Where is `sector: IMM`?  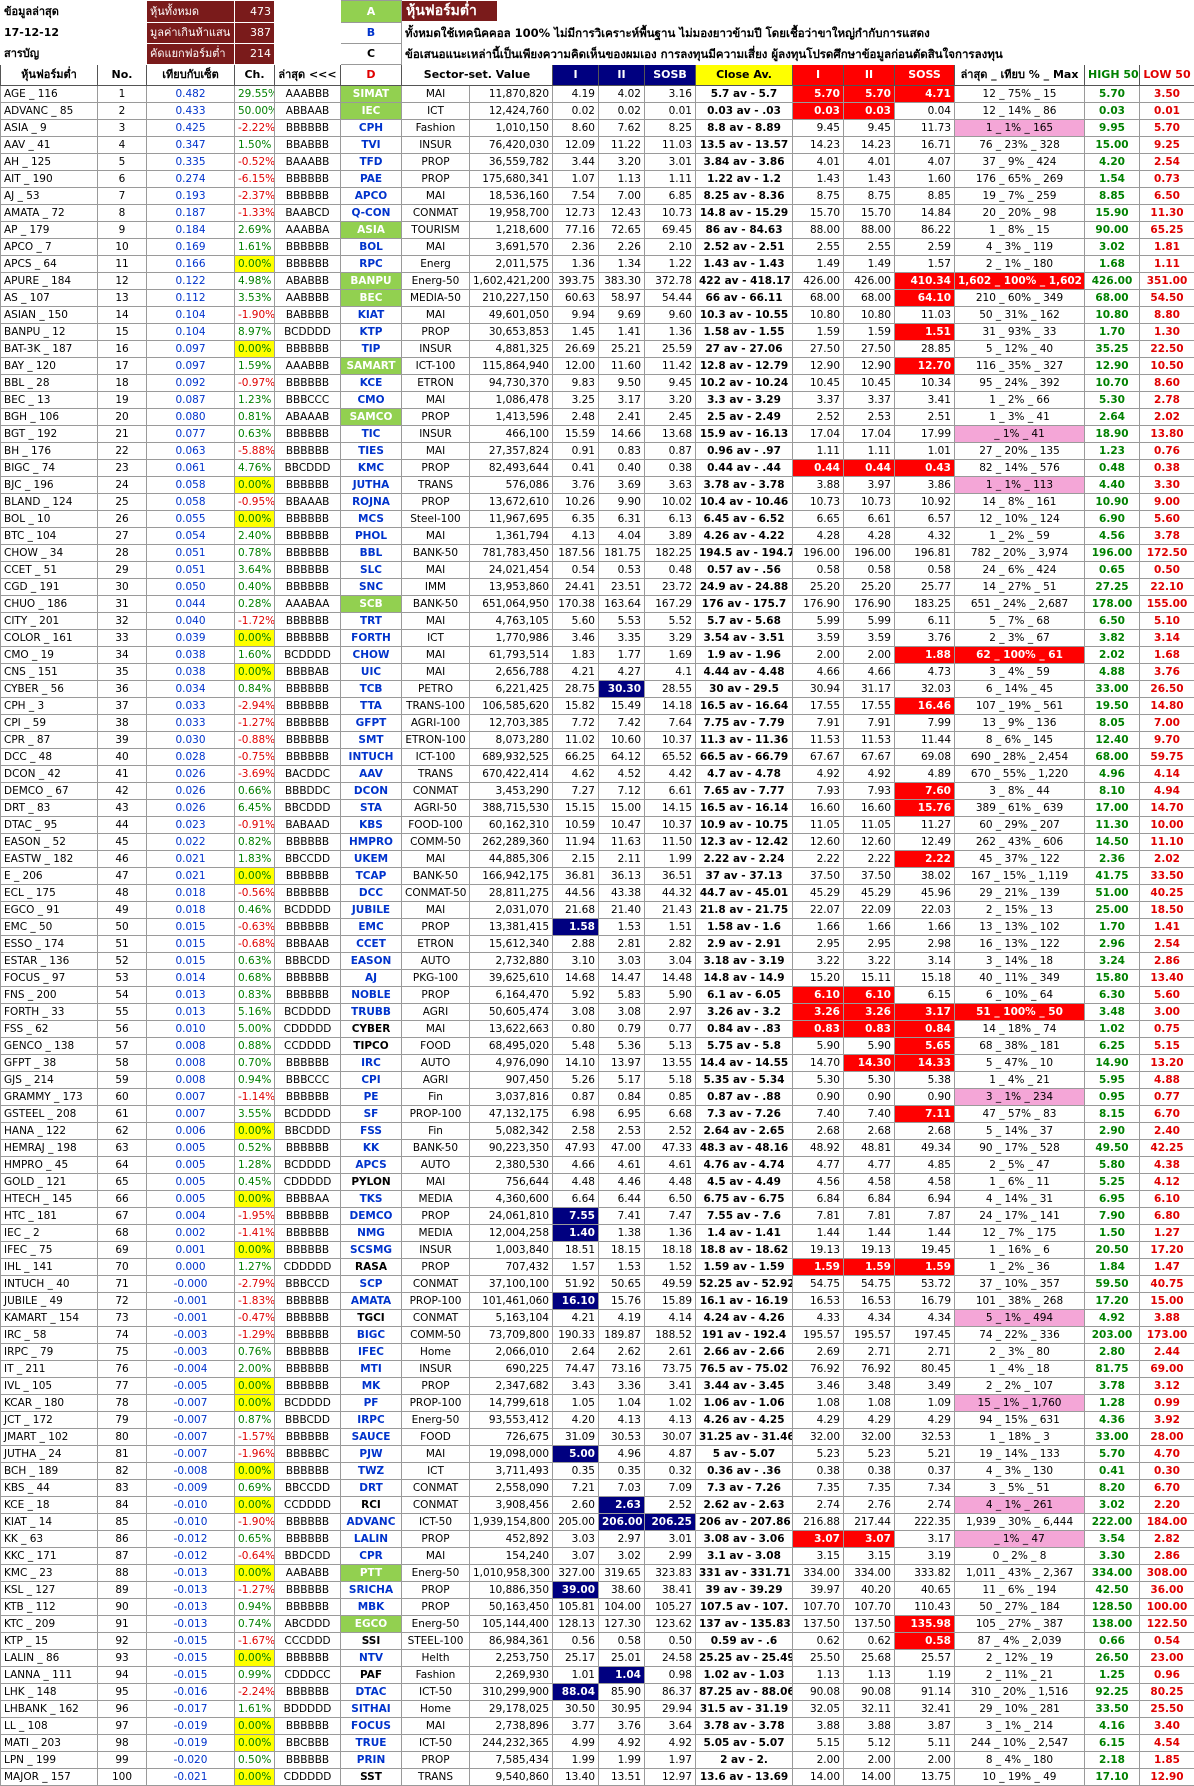 sector: IMM is located at coordinates (436, 587).